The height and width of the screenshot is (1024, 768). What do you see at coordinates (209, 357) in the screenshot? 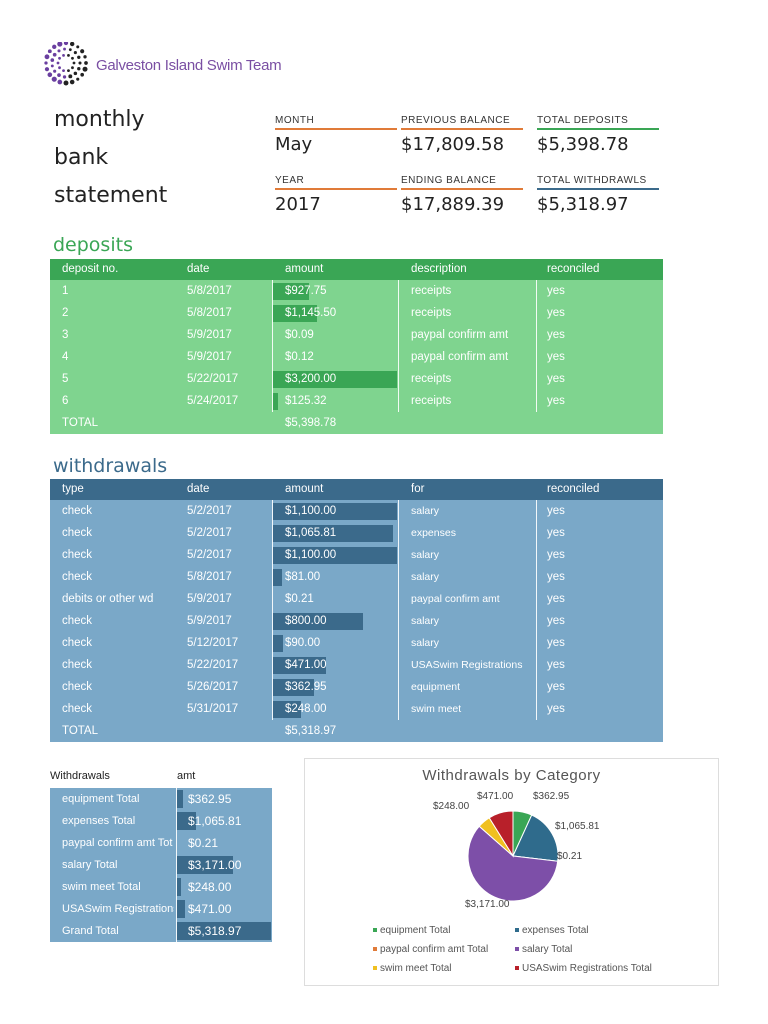
I see `deposits-cell-date: 5/9/2017` at bounding box center [209, 357].